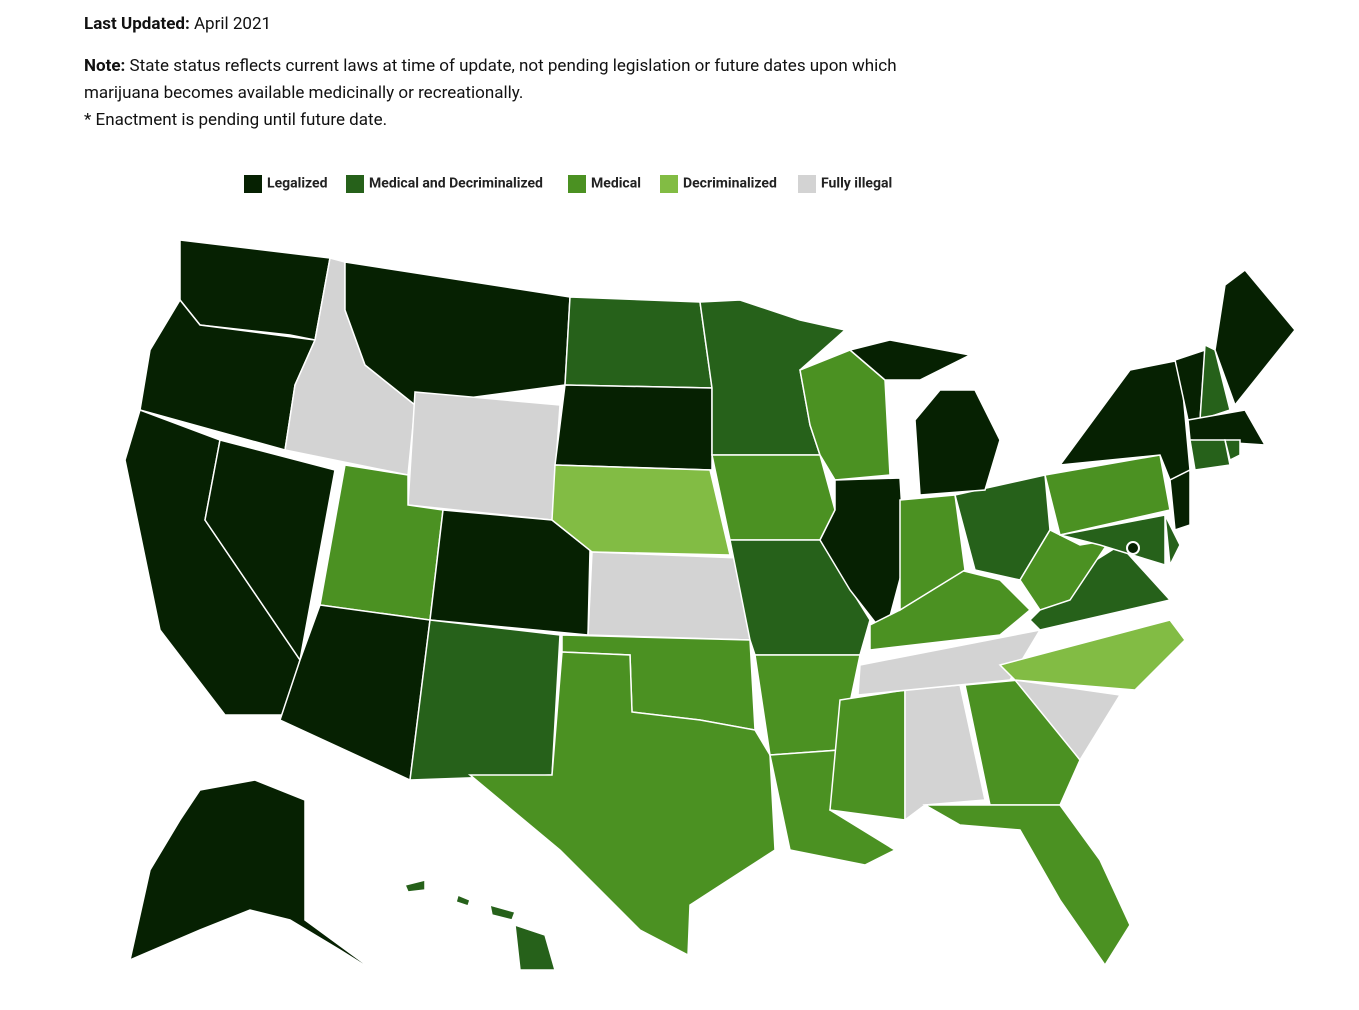  I want to click on district-marker, so click(1133, 548).